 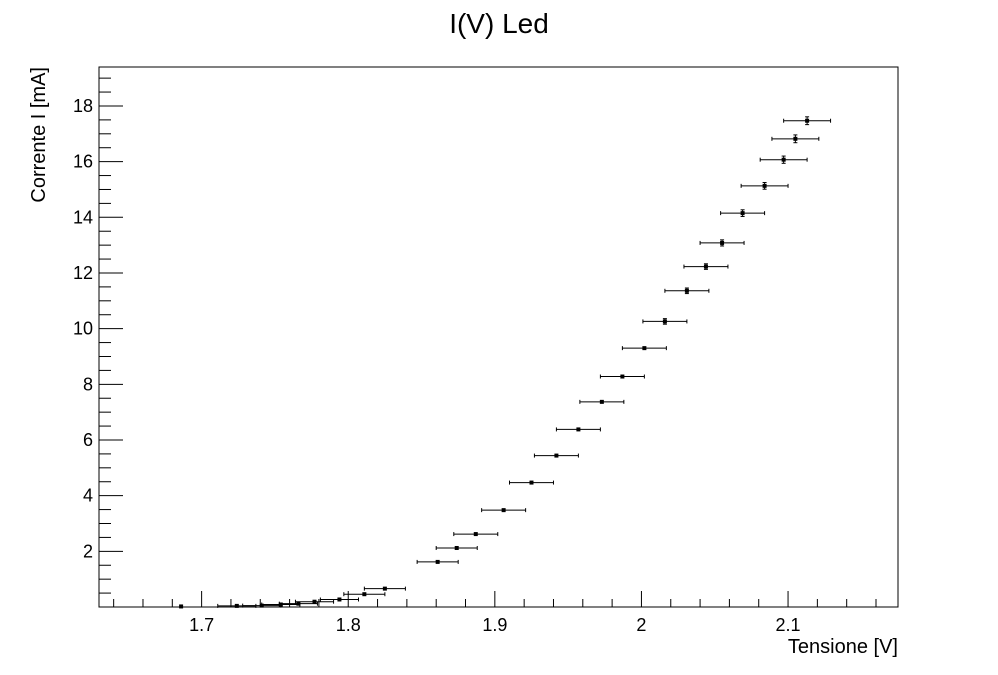 I want to click on x-axis-label: Tensione [V], so click(x=843, y=647).